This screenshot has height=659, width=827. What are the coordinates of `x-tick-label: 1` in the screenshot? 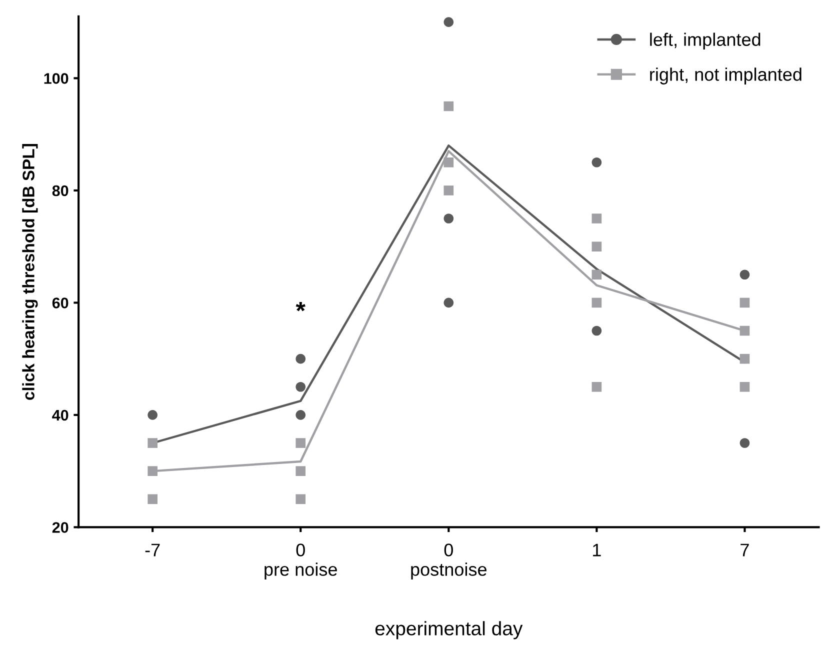 It's located at (597, 550).